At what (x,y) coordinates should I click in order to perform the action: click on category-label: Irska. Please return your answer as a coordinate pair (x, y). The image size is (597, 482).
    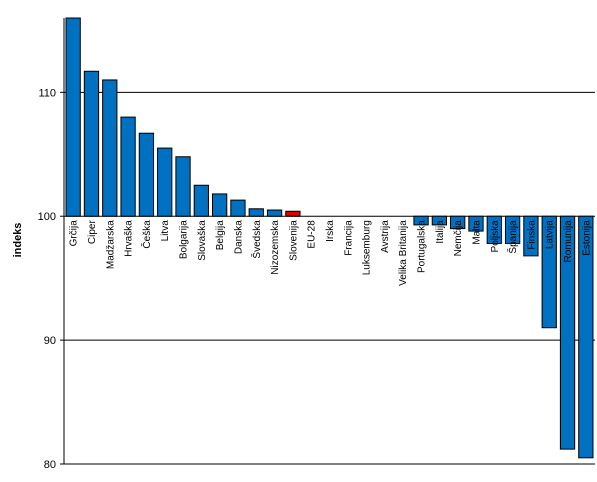
    Looking at the image, I should click on (330, 231).